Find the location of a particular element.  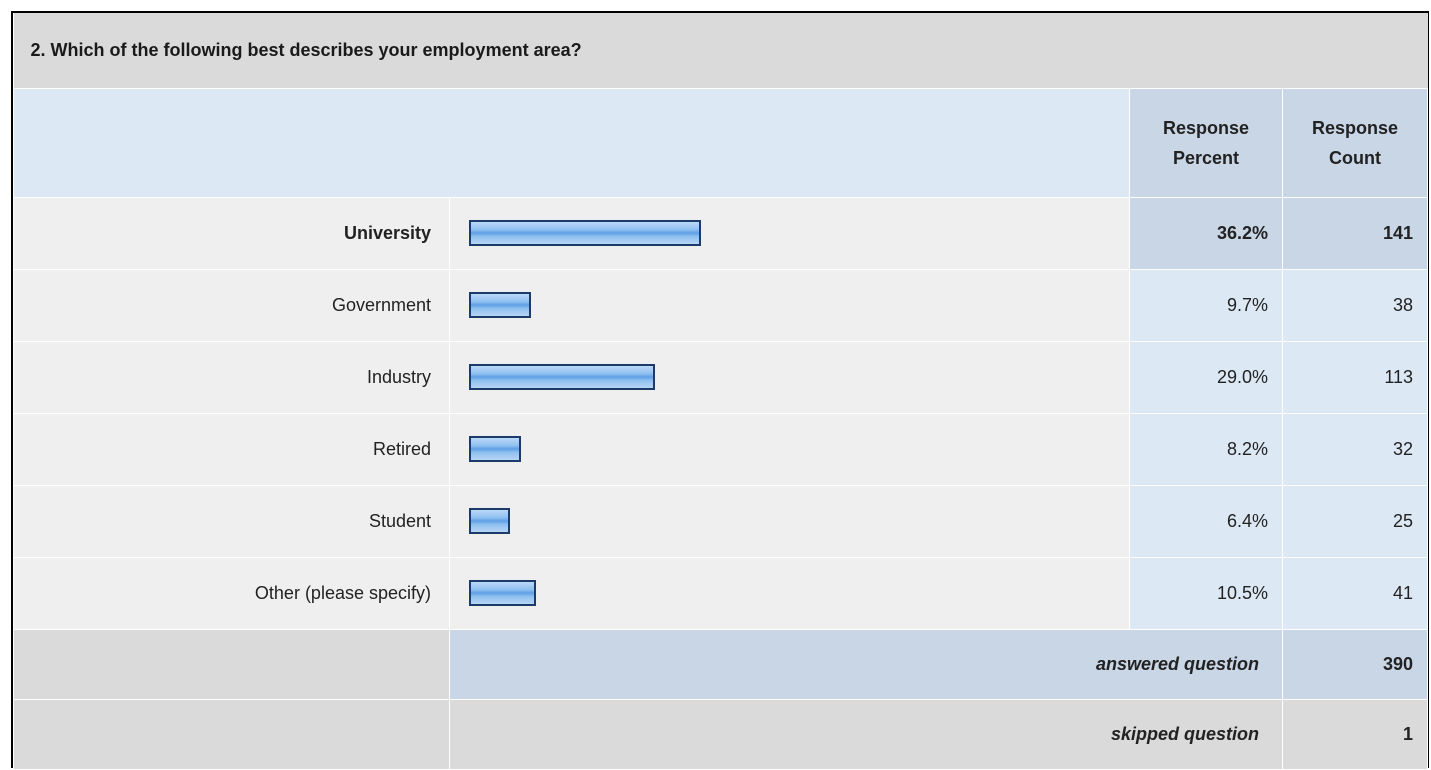

response-percent: 8.2% is located at coordinates (1206, 449).